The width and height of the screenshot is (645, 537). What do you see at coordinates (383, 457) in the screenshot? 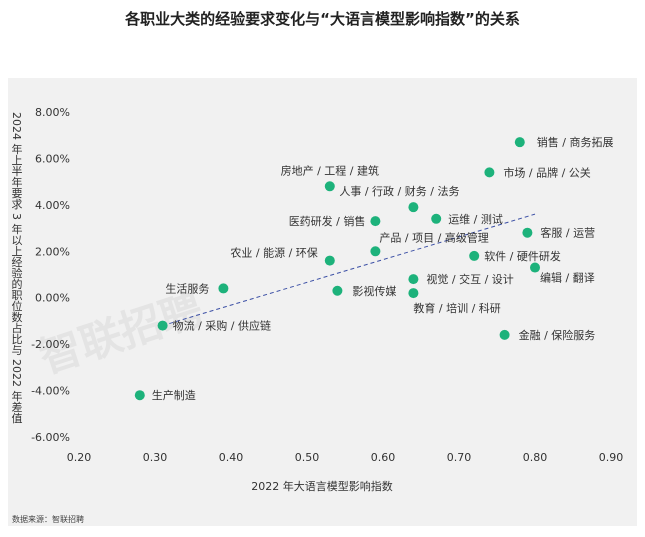
I see `x-tick-label: 0.60` at bounding box center [383, 457].